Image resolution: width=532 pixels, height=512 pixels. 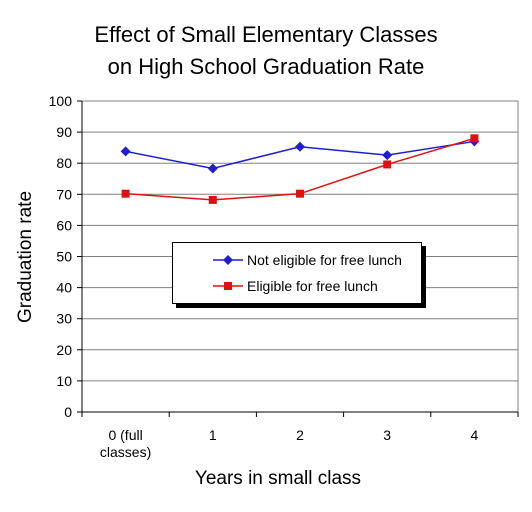 I want to click on x-tick-label: classes), so click(x=125, y=452).